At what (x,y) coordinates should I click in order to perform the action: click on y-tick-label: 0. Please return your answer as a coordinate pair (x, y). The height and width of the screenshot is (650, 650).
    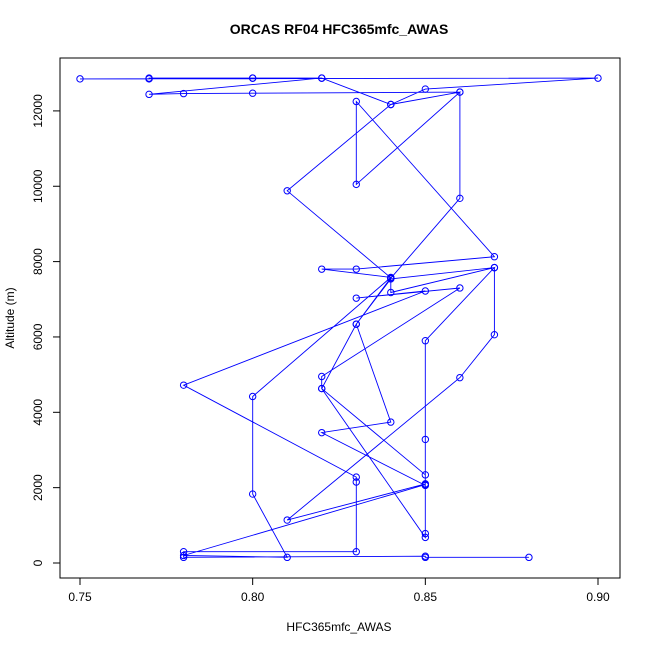
    Looking at the image, I should click on (38, 562).